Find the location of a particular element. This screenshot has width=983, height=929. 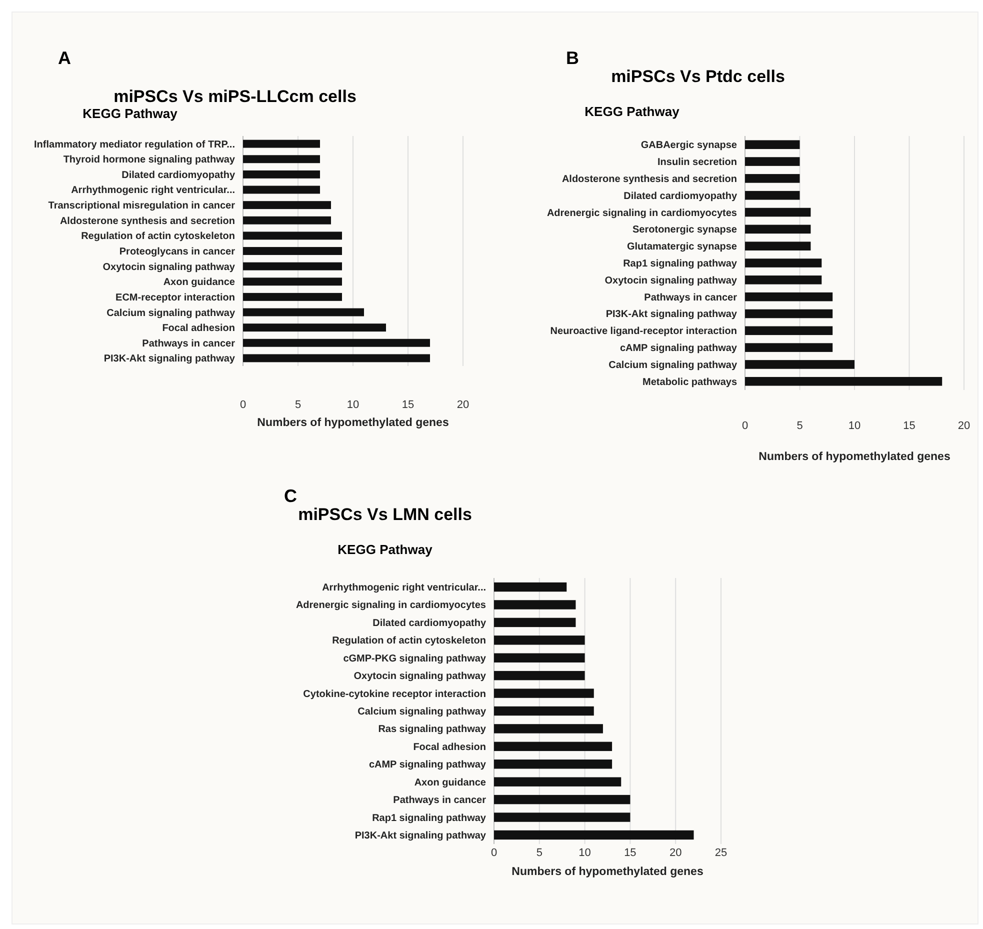

y-tick-label: Transcriptional misregulation in cancer is located at coordinates (142, 206).